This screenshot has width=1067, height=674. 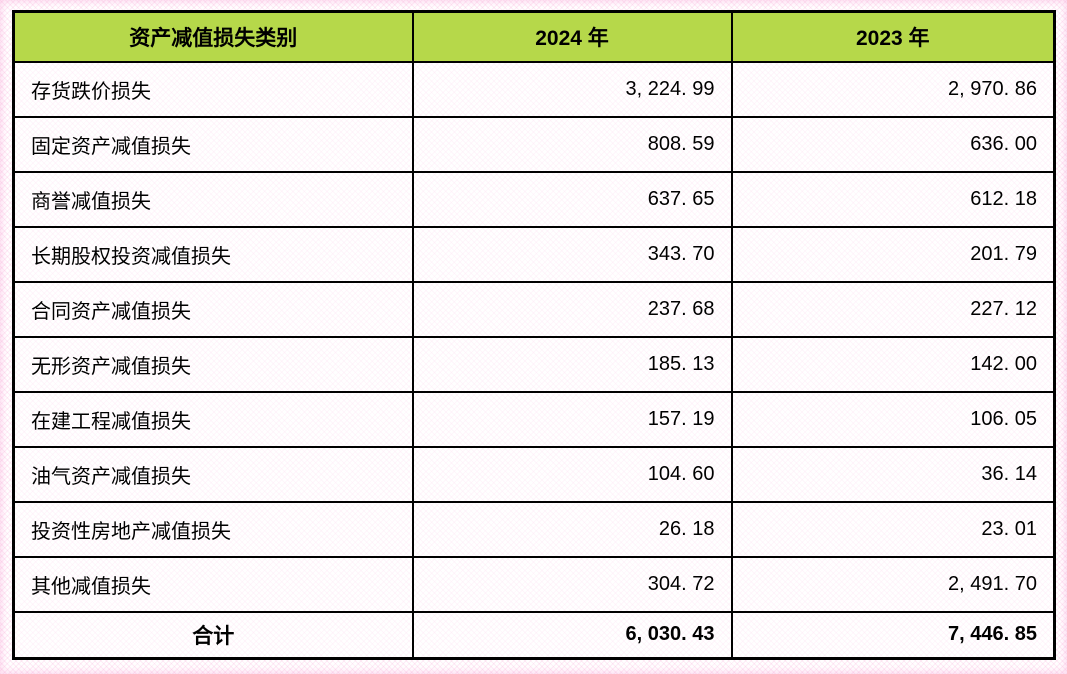 I want to click on column-header-2024: 2024 年, so click(x=572, y=36).